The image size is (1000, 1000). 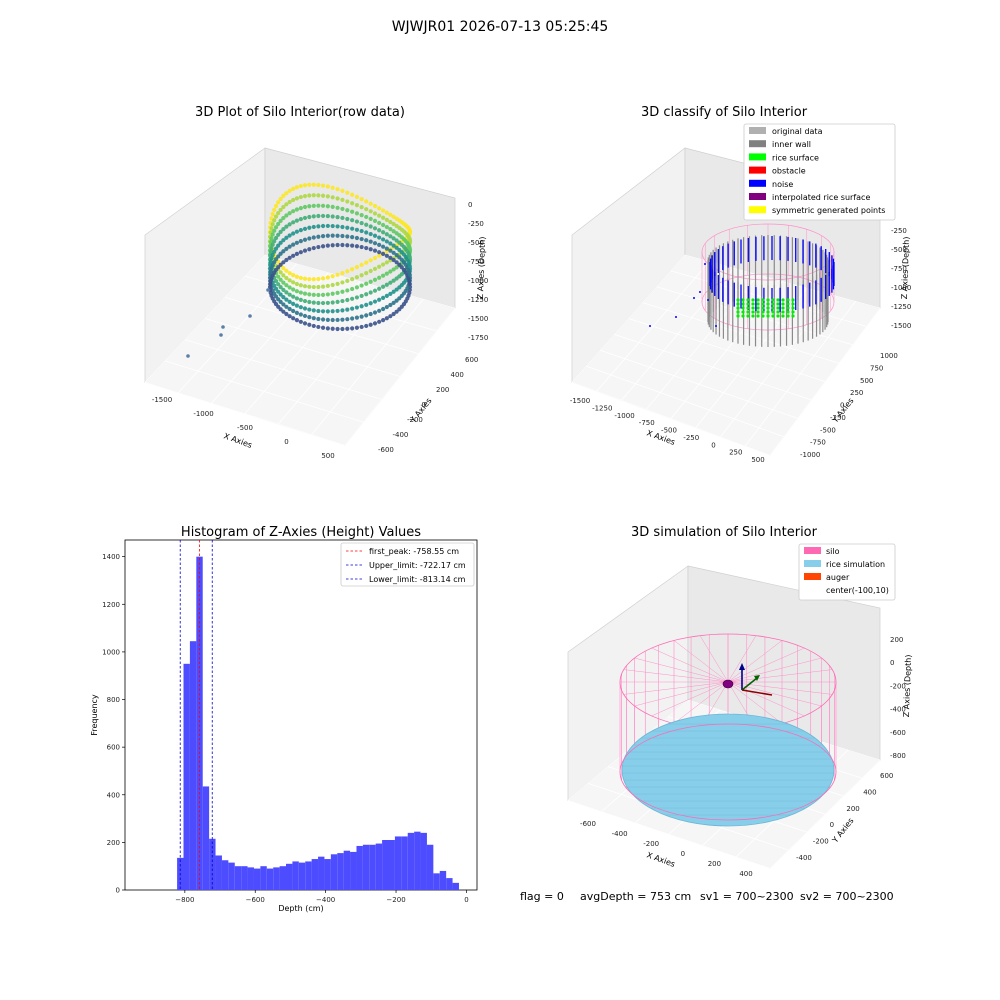 I want to click on p1-outlier-point, so click(x=223, y=327).